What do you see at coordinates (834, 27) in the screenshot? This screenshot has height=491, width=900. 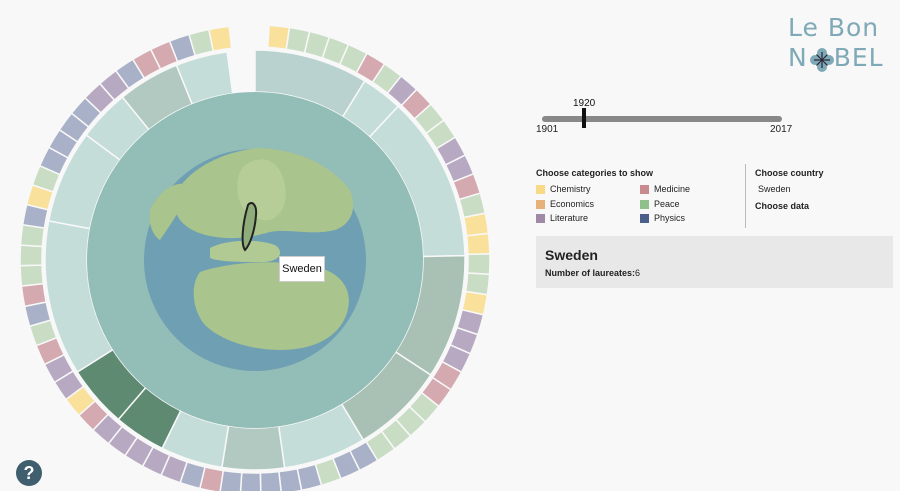 I see `logo-line1: Le Bon` at bounding box center [834, 27].